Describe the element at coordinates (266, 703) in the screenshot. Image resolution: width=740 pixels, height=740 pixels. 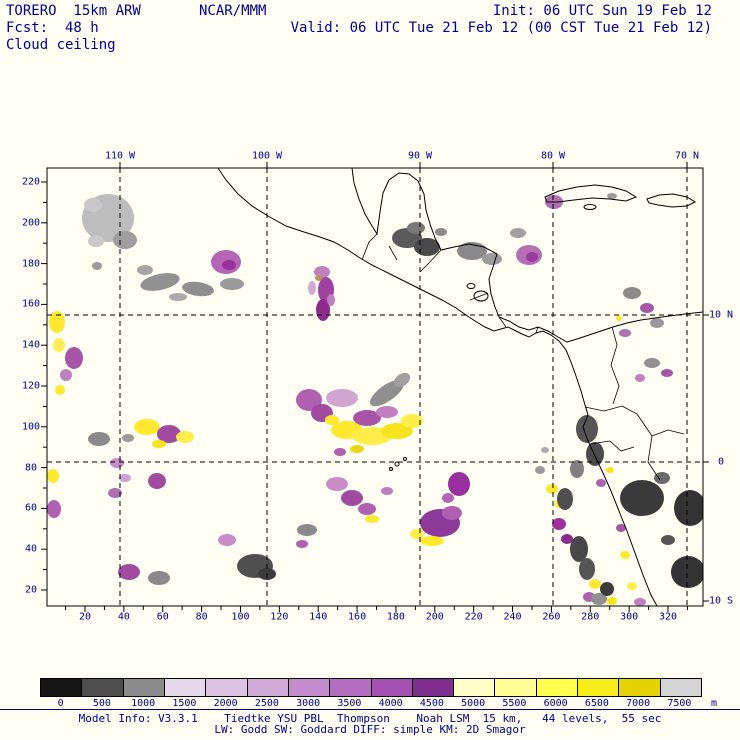
I see `colorbar-value-label: 2500` at that location.